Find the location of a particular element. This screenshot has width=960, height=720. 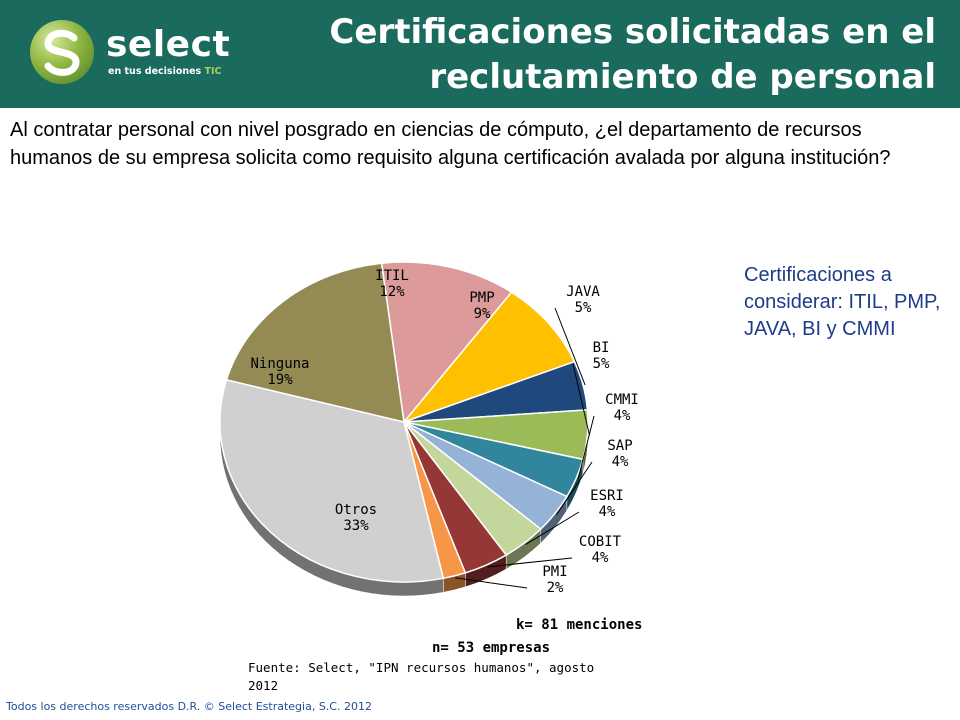

pie-slice-ninguna is located at coordinates (315, 342).